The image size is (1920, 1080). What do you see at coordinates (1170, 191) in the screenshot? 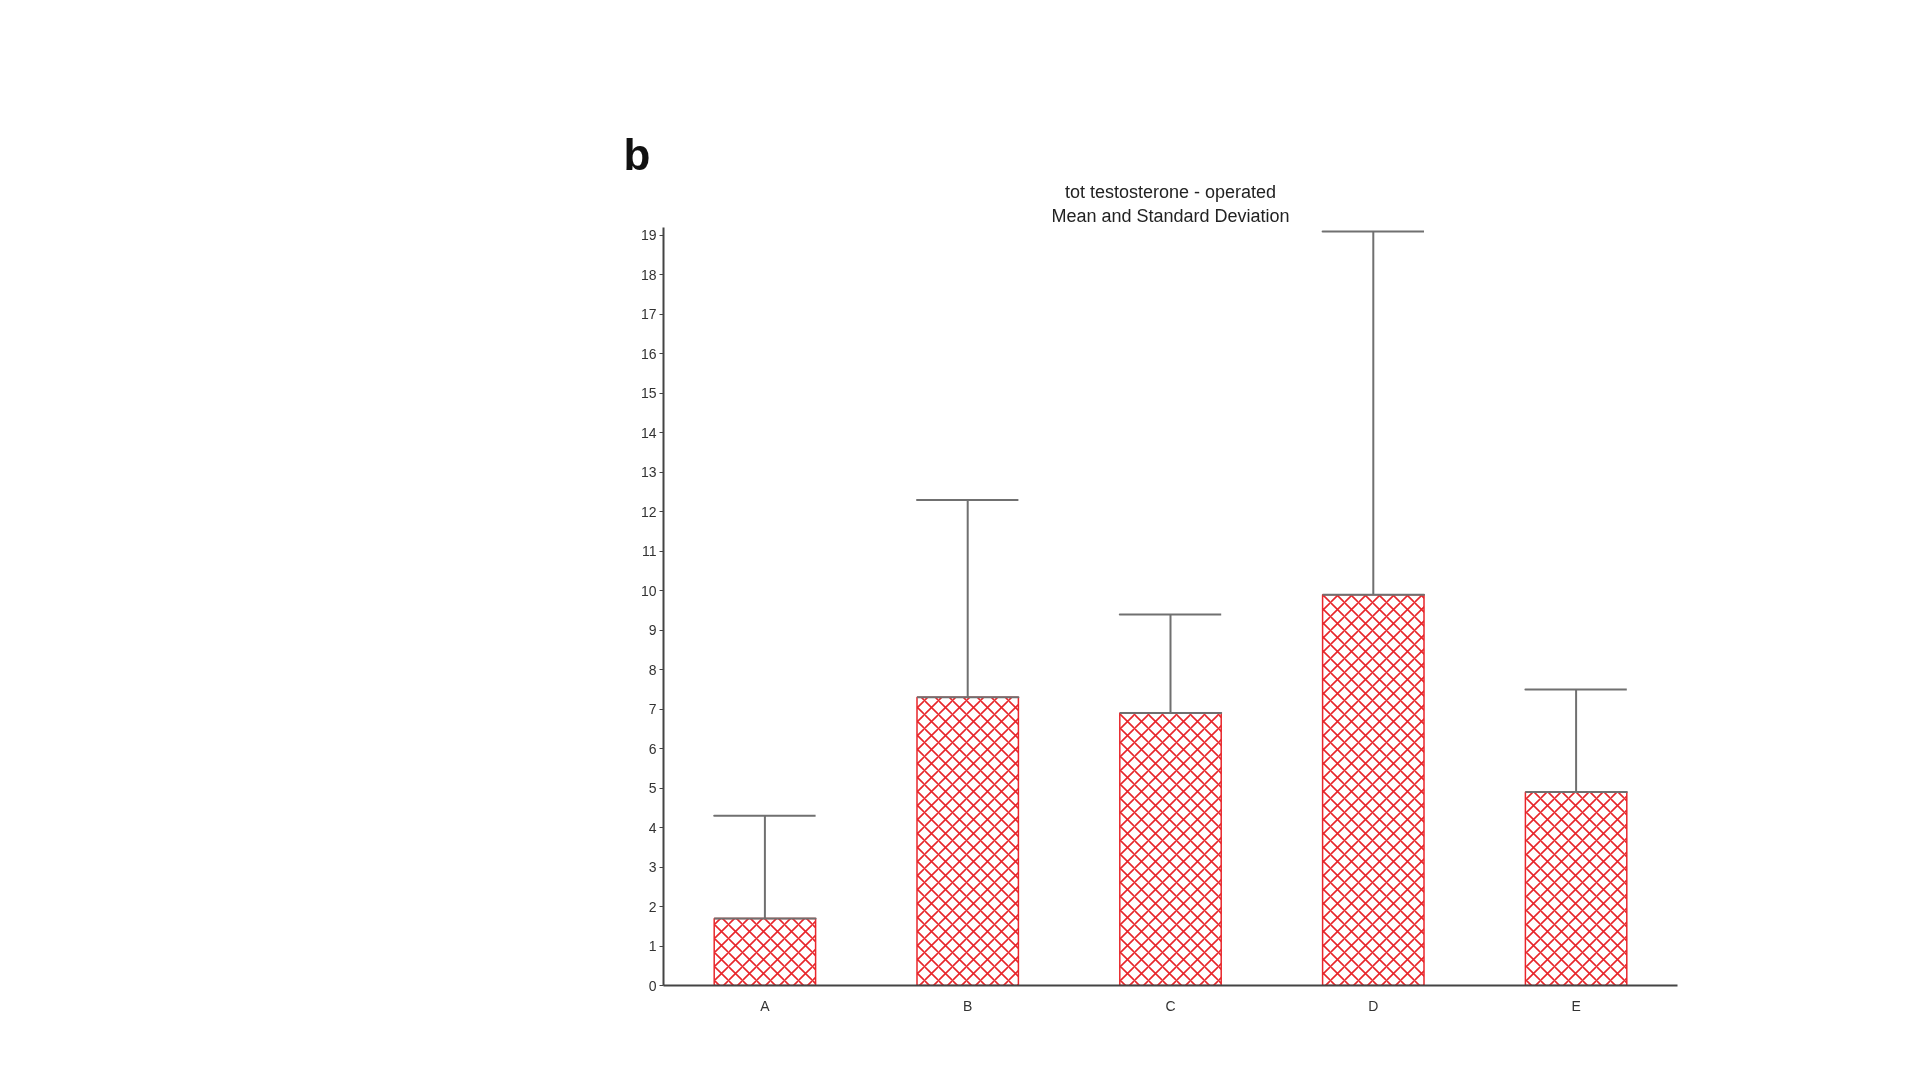
I see `chart-title: tot testosterone - operated` at bounding box center [1170, 191].